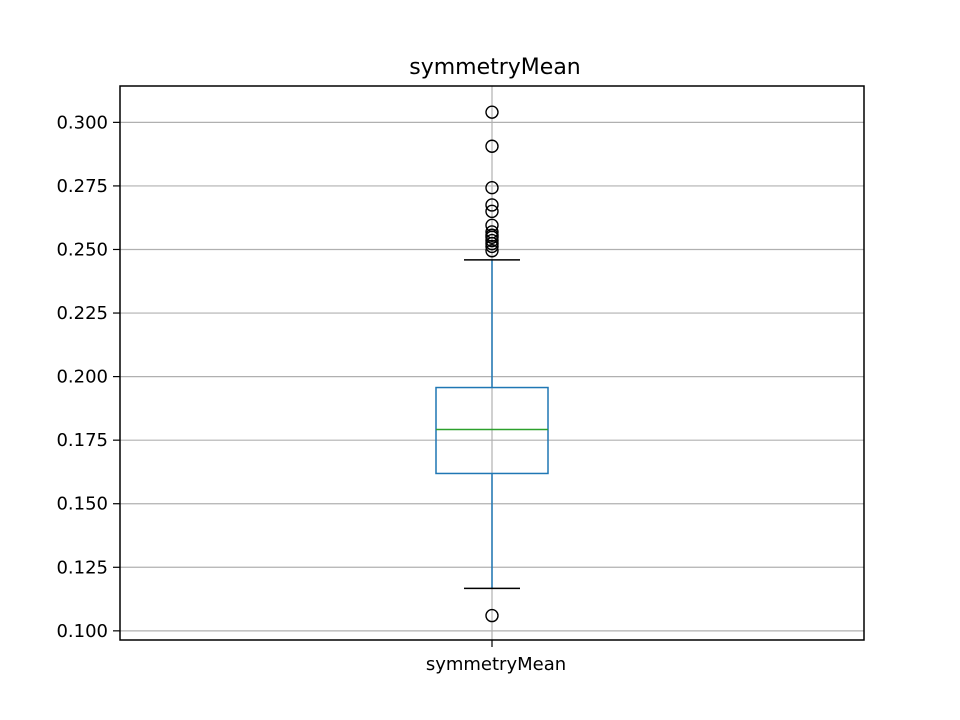 The width and height of the screenshot is (960, 720). Describe the element at coordinates (82, 313) in the screenshot. I see `y-tick-label: 0.225` at that location.